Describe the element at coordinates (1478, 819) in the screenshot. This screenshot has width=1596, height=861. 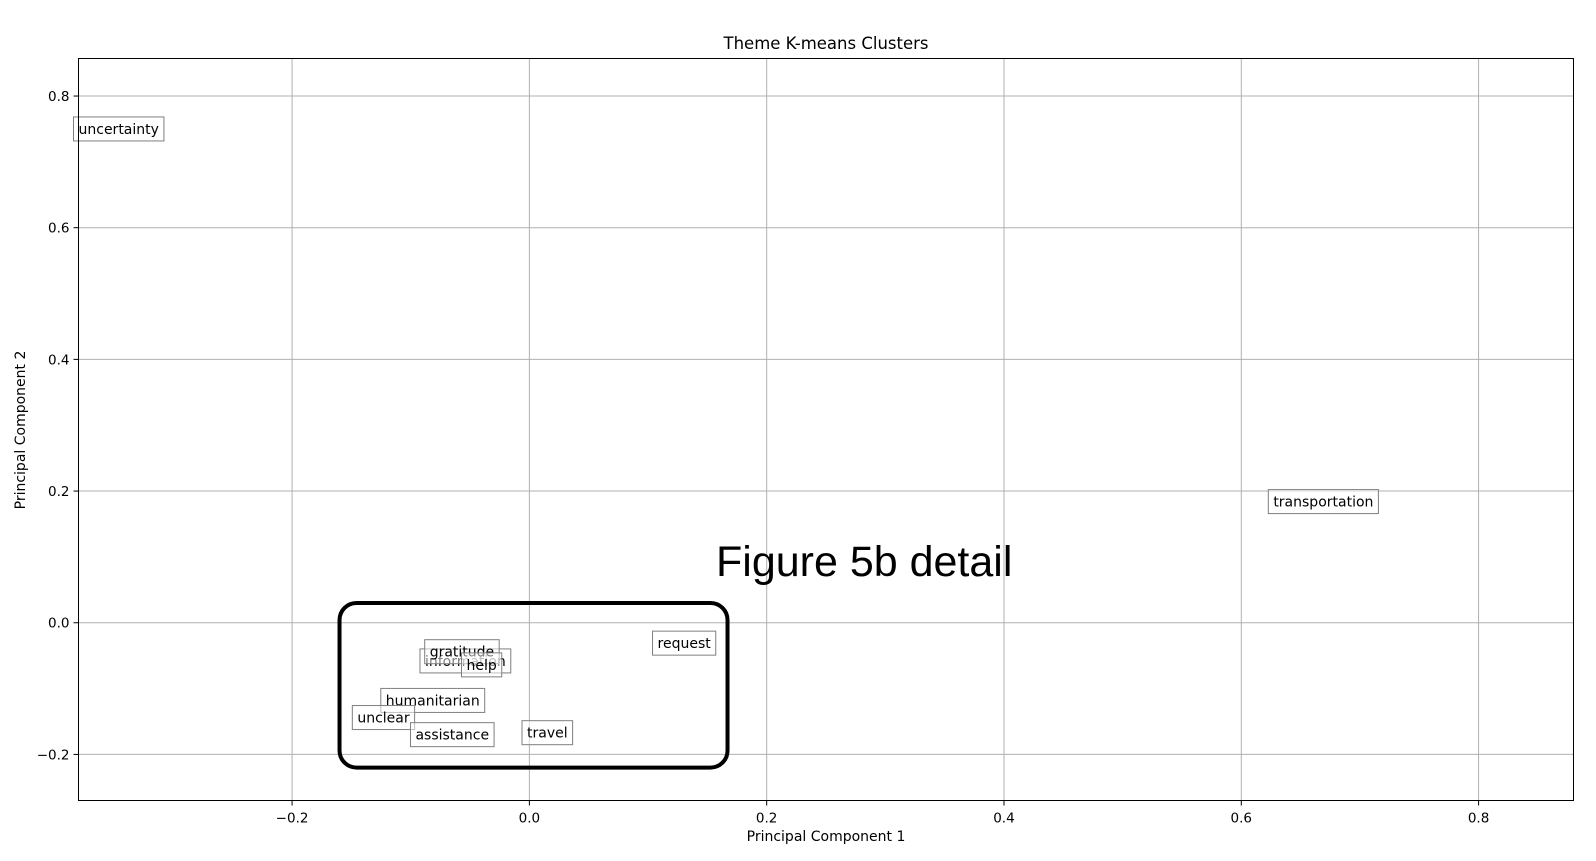
I see `x-tick-label: 0.8` at that location.